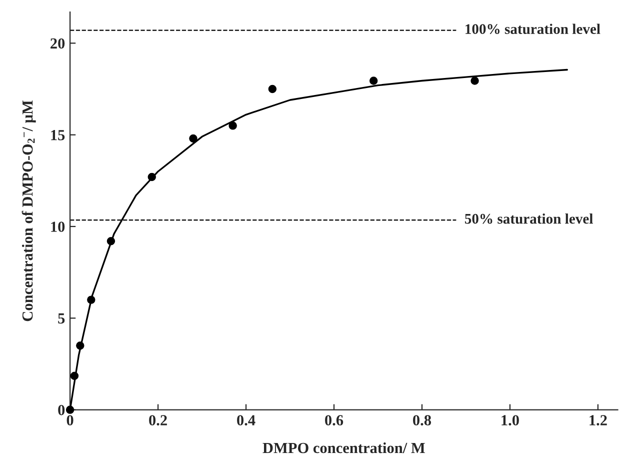 The height and width of the screenshot is (462, 631). I want to click on x-tick-label: 1.2, so click(598, 420).